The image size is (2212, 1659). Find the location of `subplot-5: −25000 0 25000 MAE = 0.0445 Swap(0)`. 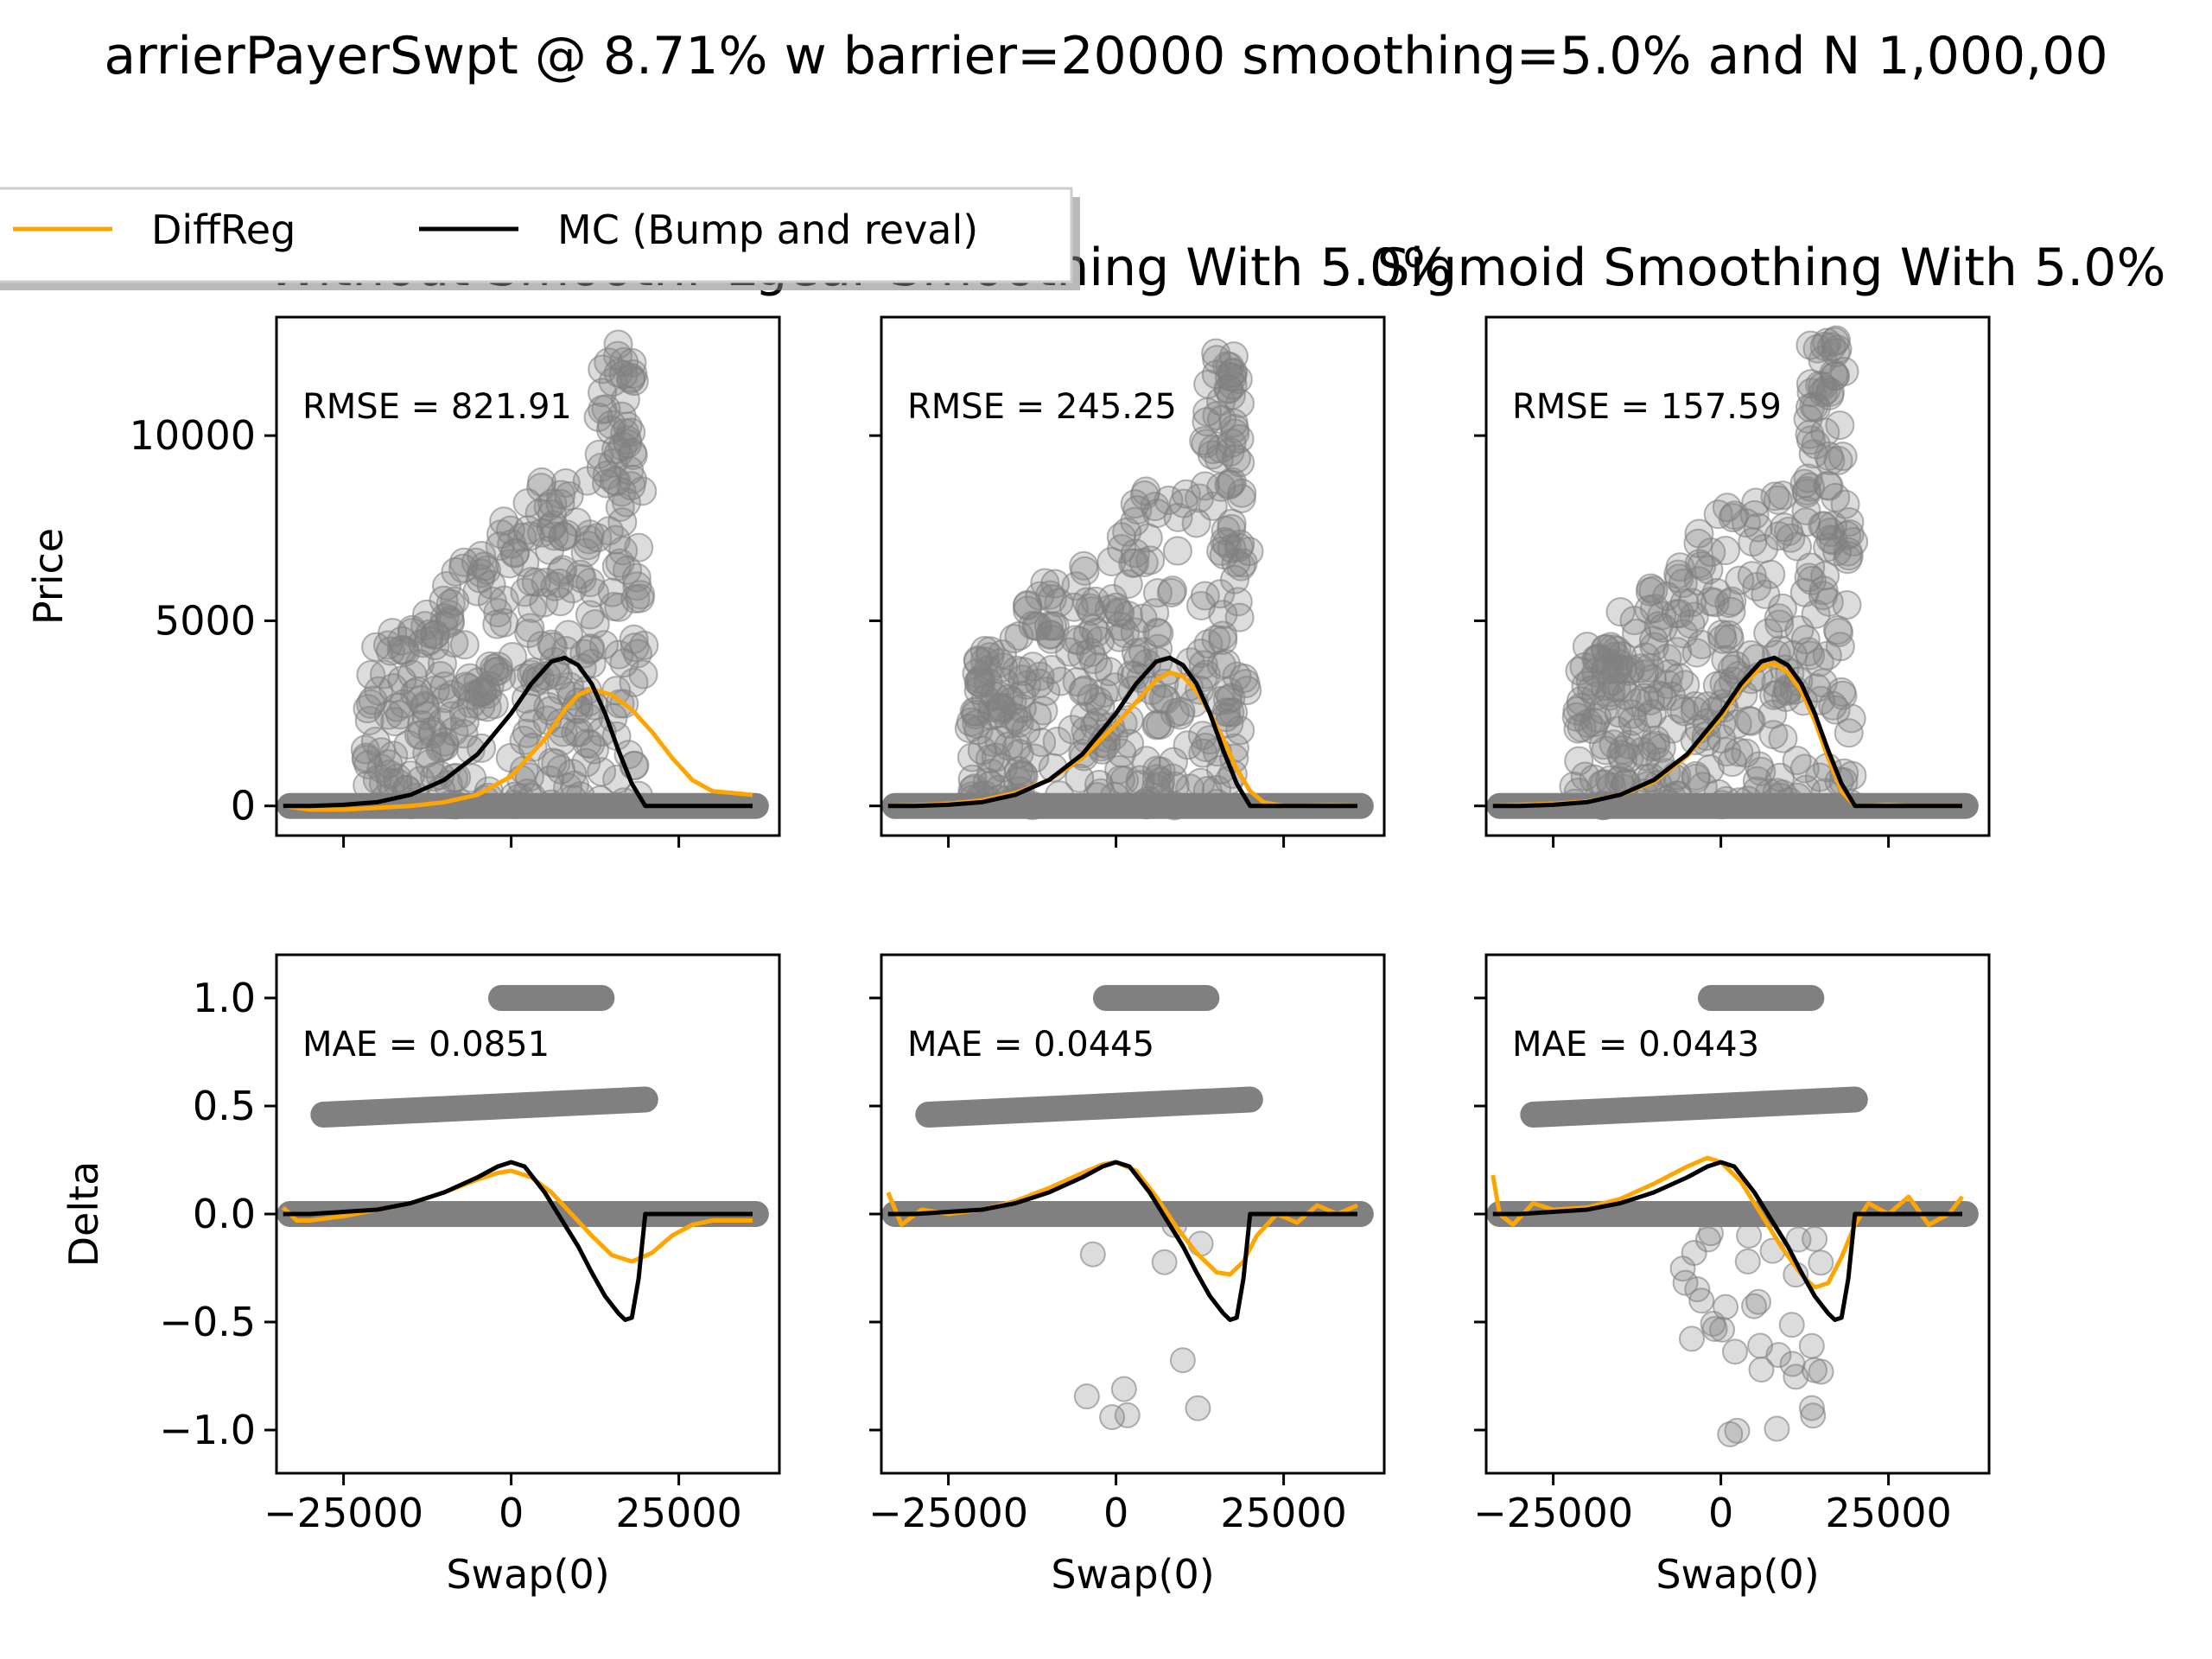

subplot-5: −25000 0 25000 MAE = 0.0445 Swap(0) is located at coordinates (1127, 1275).